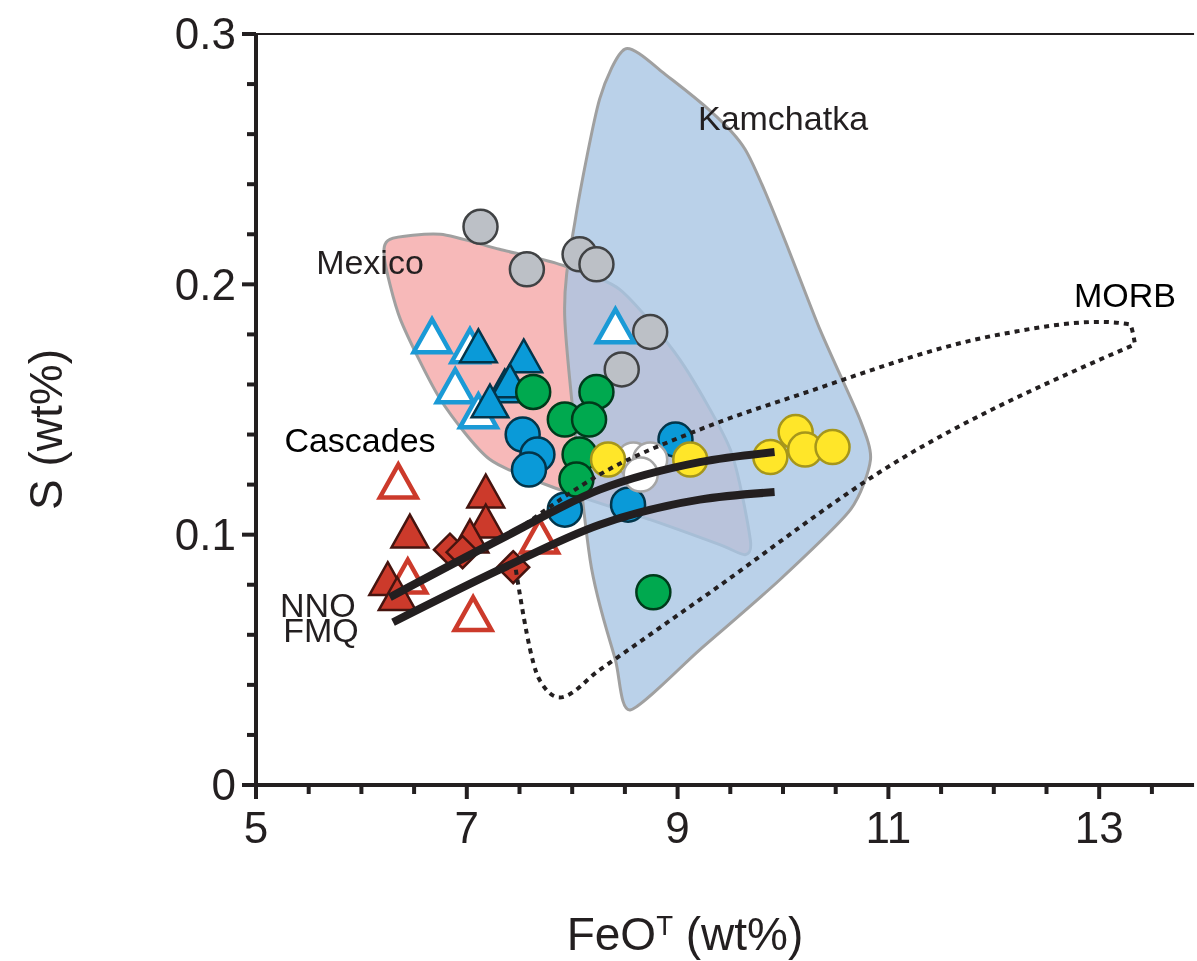 Image resolution: width=1197 pixels, height=961 pixels. I want to click on series-label: Mexico, so click(370, 261).